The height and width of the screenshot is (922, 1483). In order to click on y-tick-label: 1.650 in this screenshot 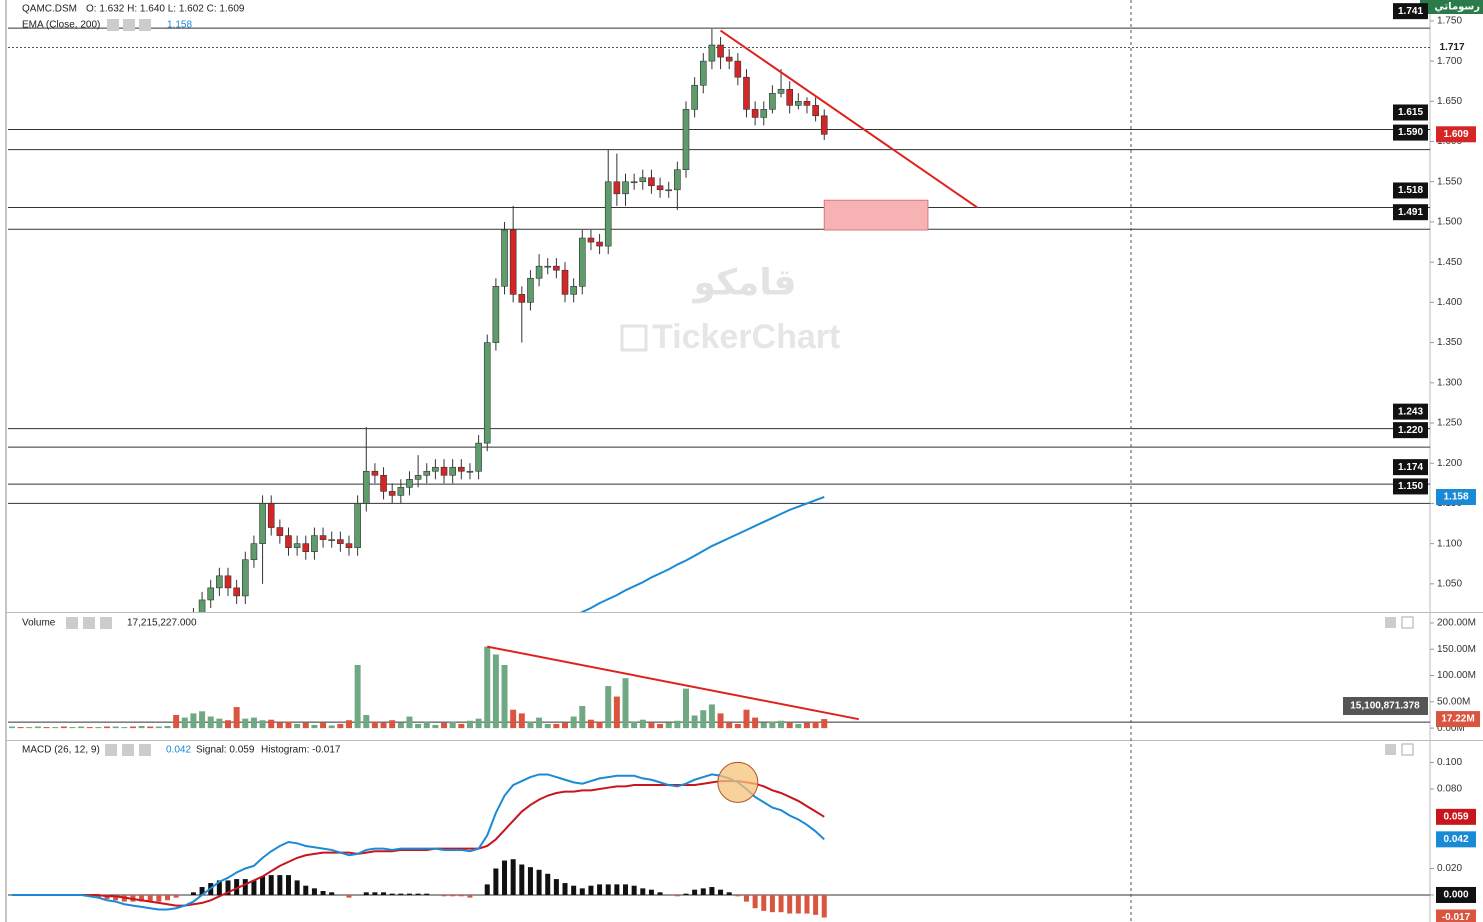, I will do `click(1449, 101)`.